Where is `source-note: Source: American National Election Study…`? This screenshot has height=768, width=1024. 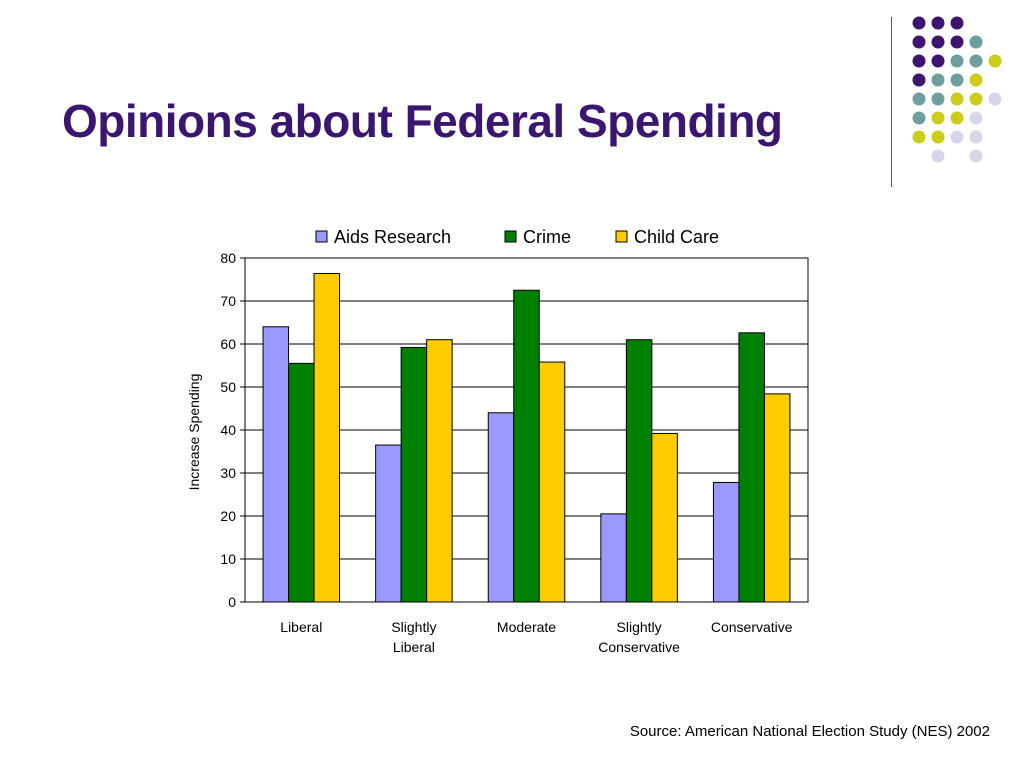 source-note: Source: American National Election Study… is located at coordinates (809, 731).